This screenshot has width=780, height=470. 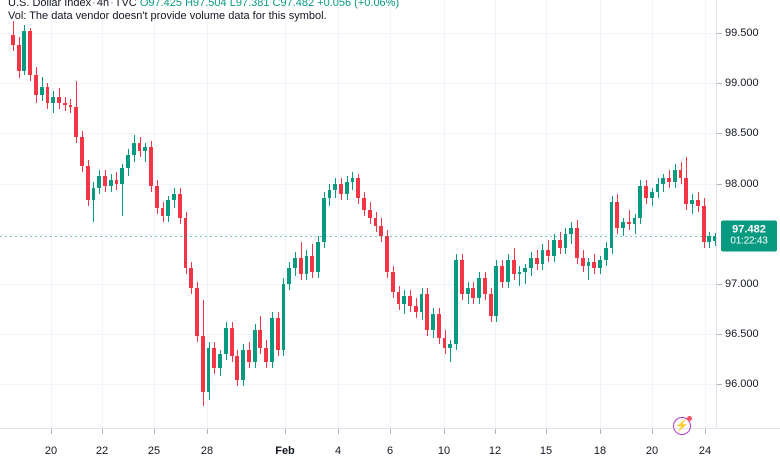 I want to click on lightning-notification-dot, so click(x=689, y=418).